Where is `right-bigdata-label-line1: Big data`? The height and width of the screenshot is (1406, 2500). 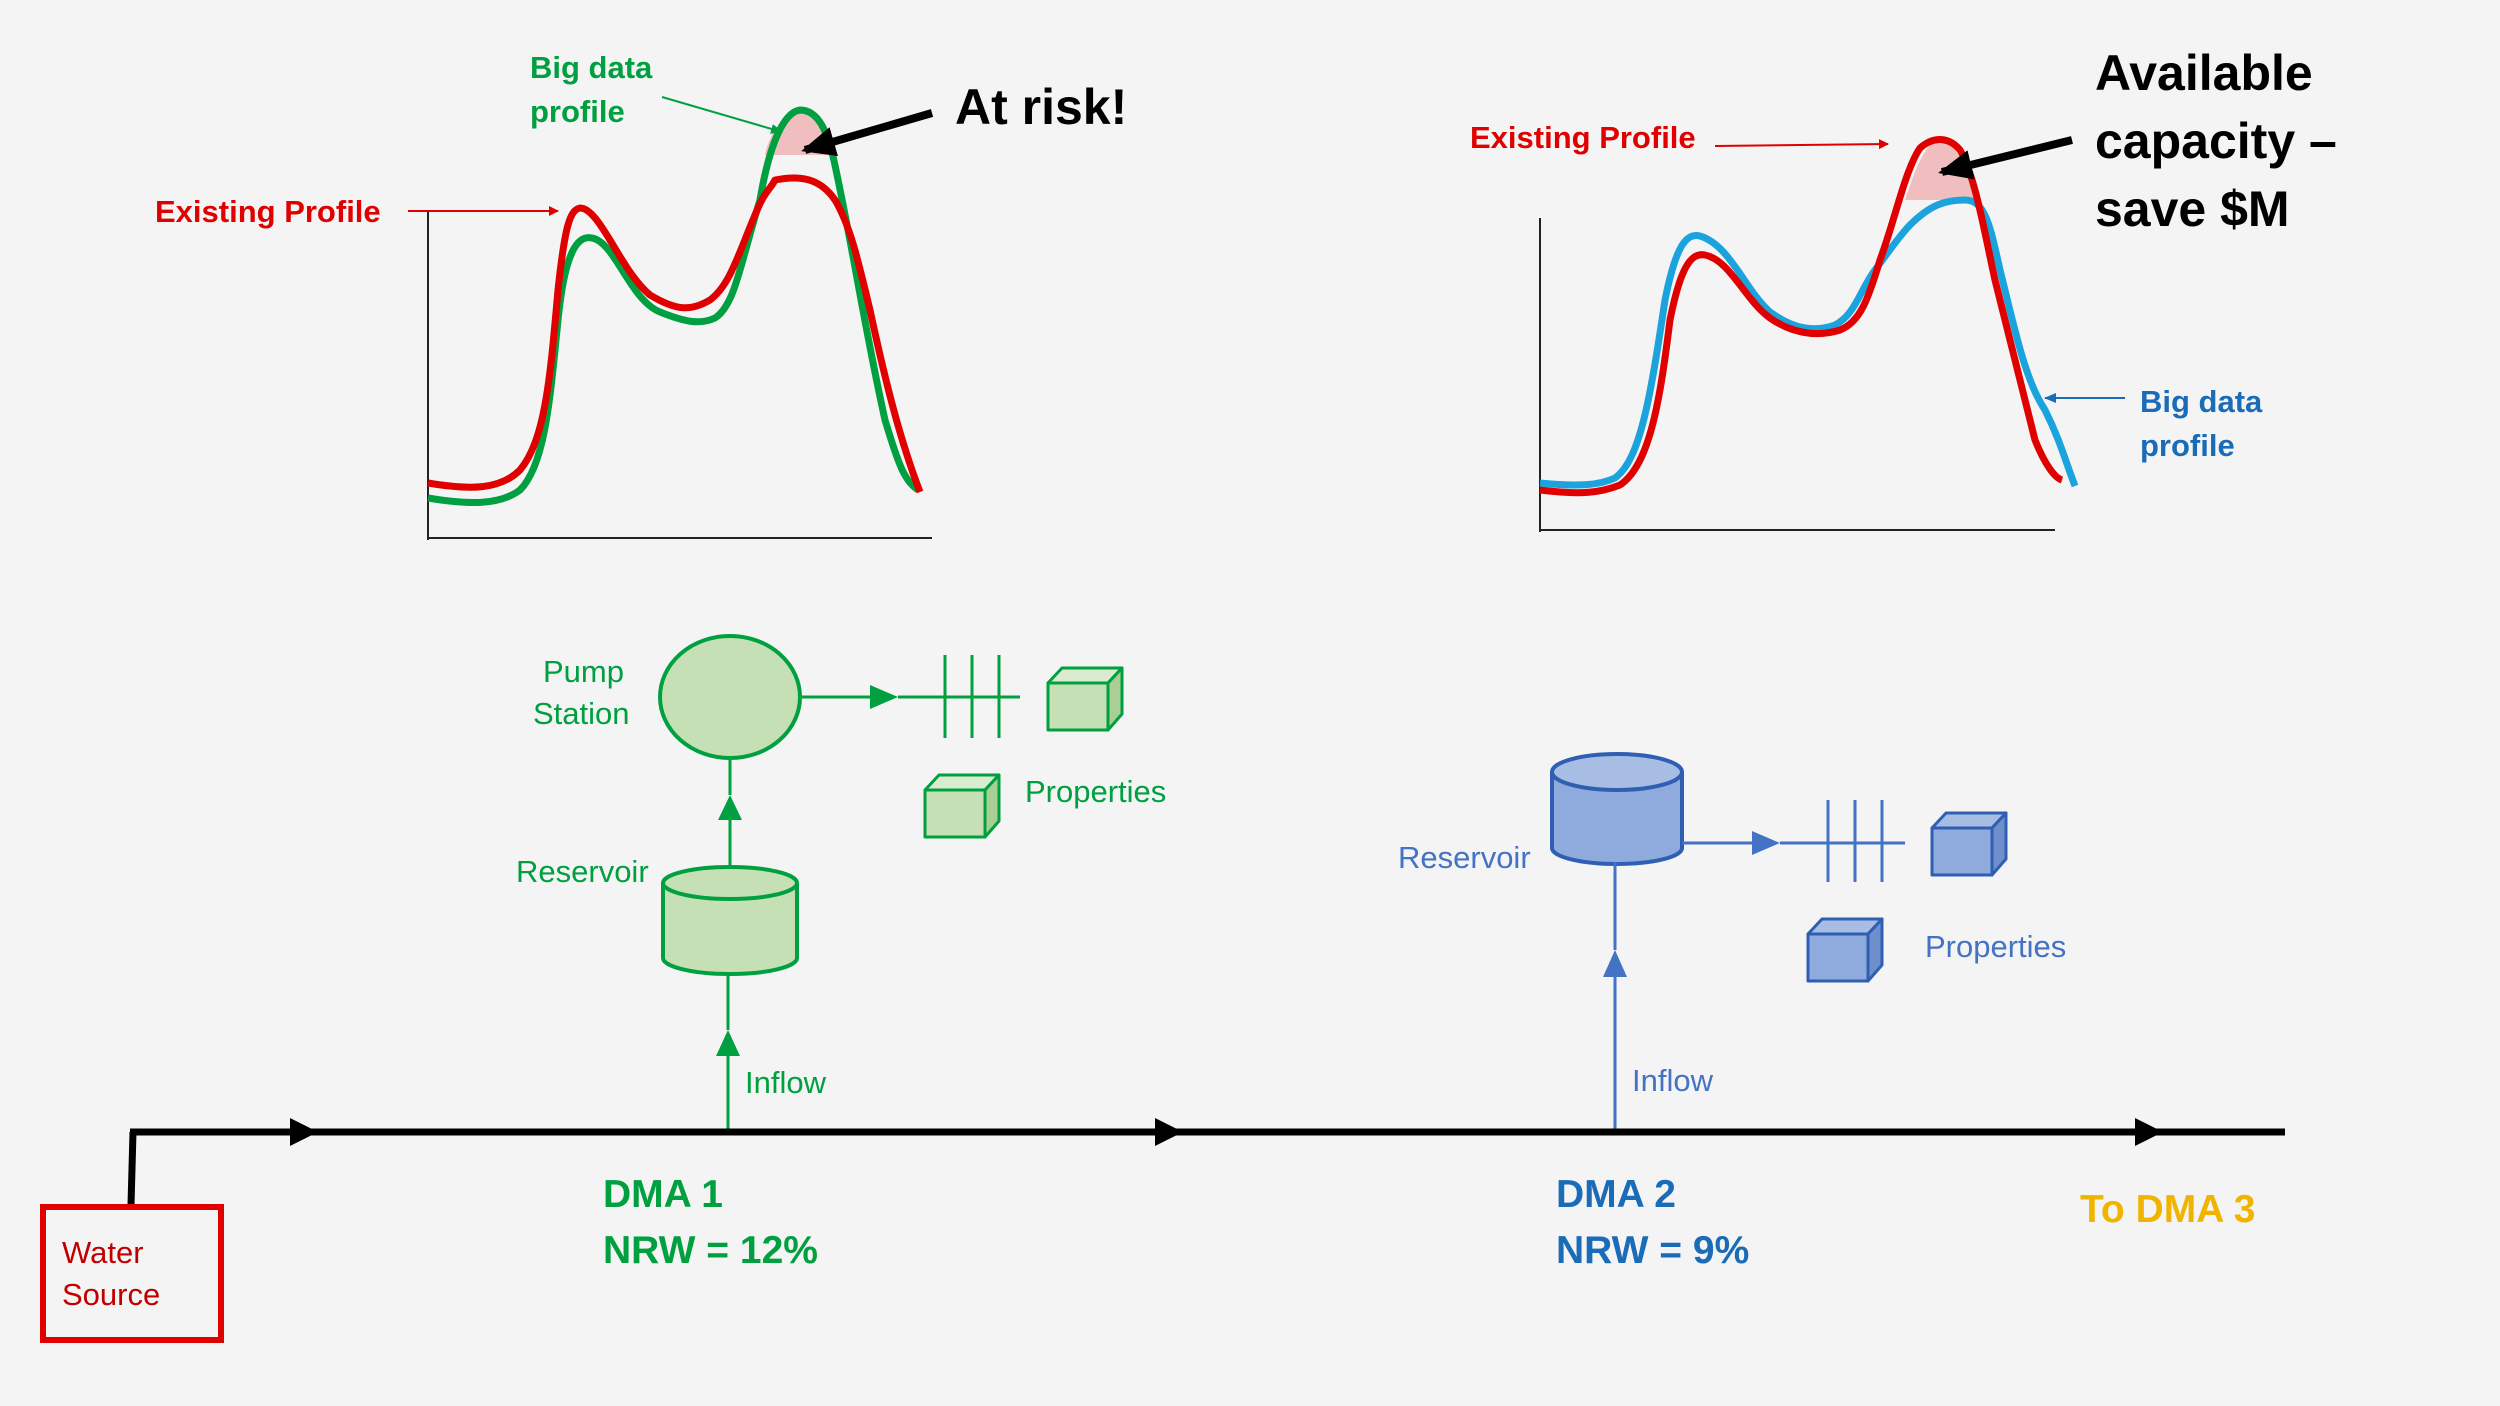
right-bigdata-label-line1: Big data is located at coordinates (2201, 401).